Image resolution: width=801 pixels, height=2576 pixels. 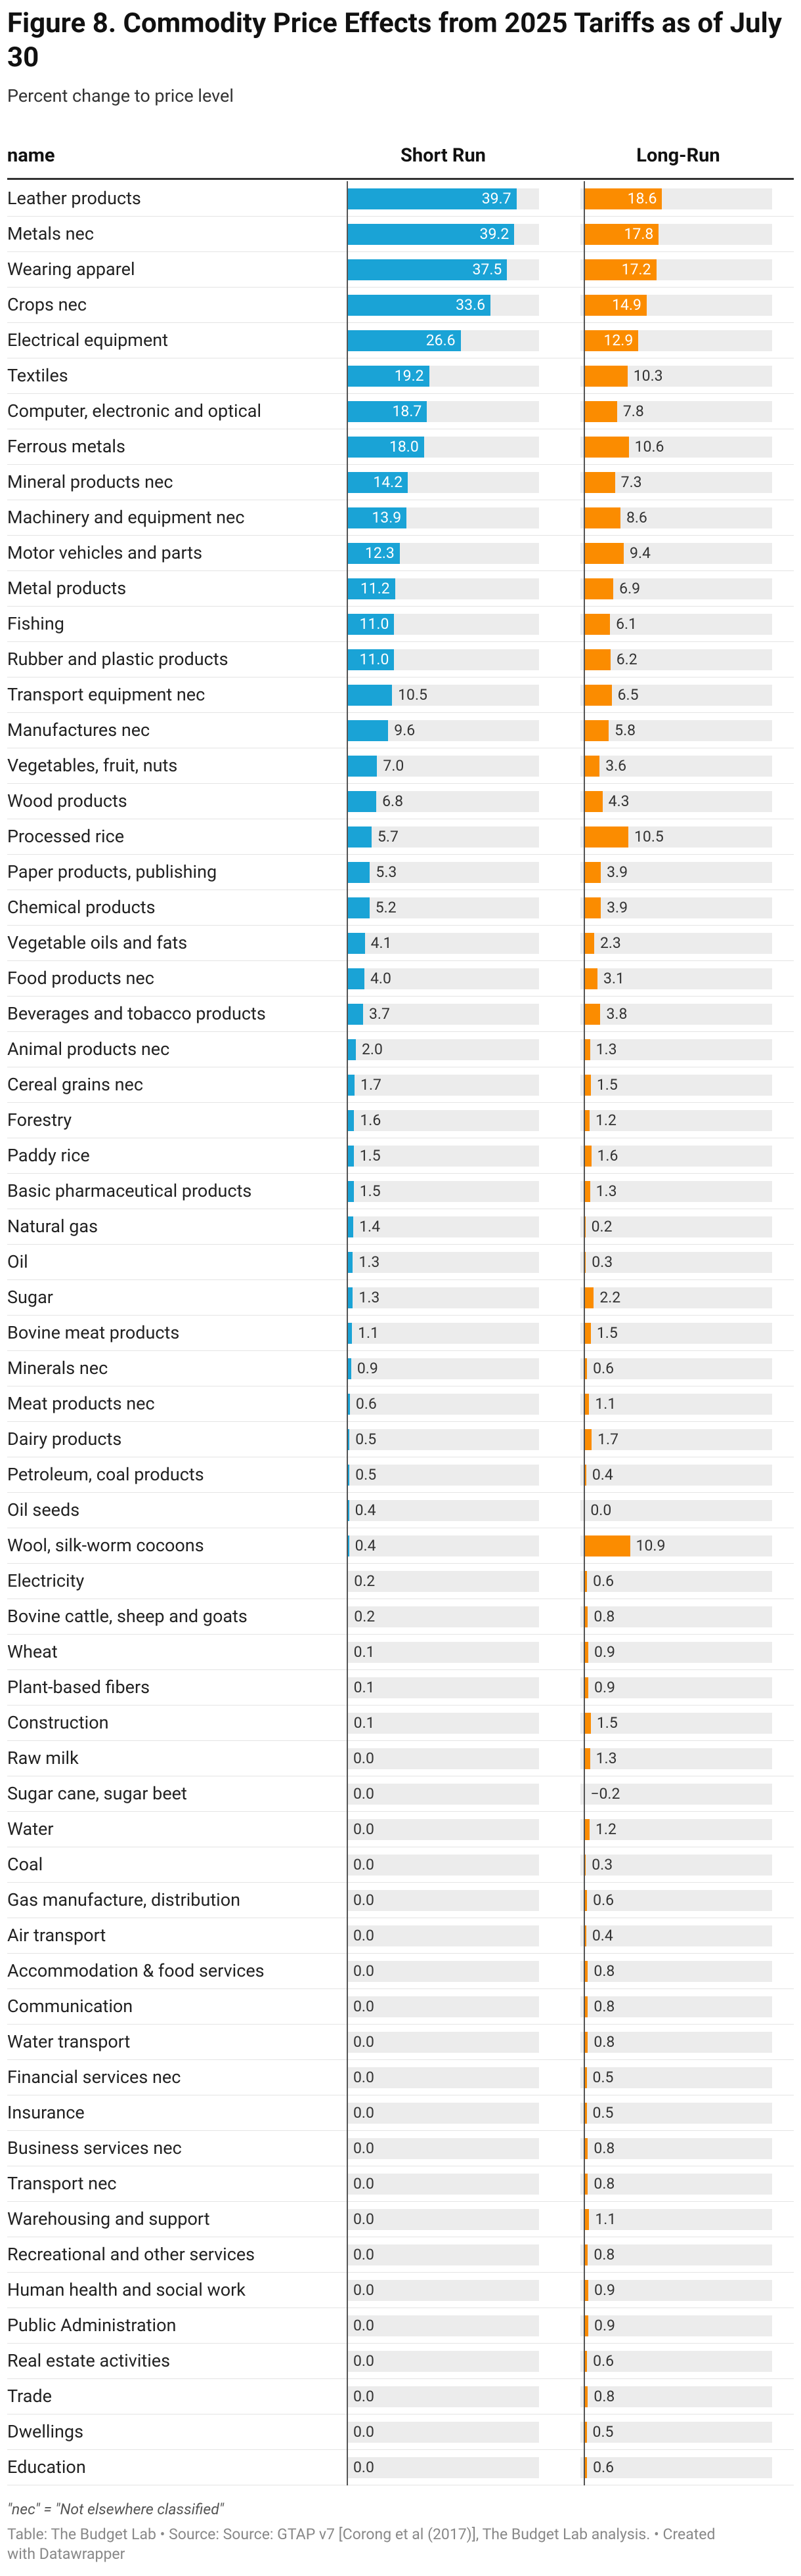 I want to click on row-name: Human health and social work, so click(x=126, y=2289).